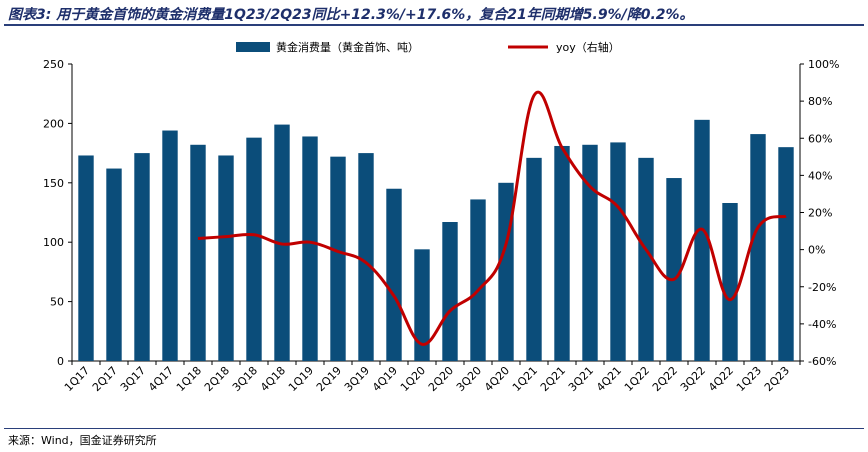  I want to click on x-tick-label: 1Q17, so click(77, 379).